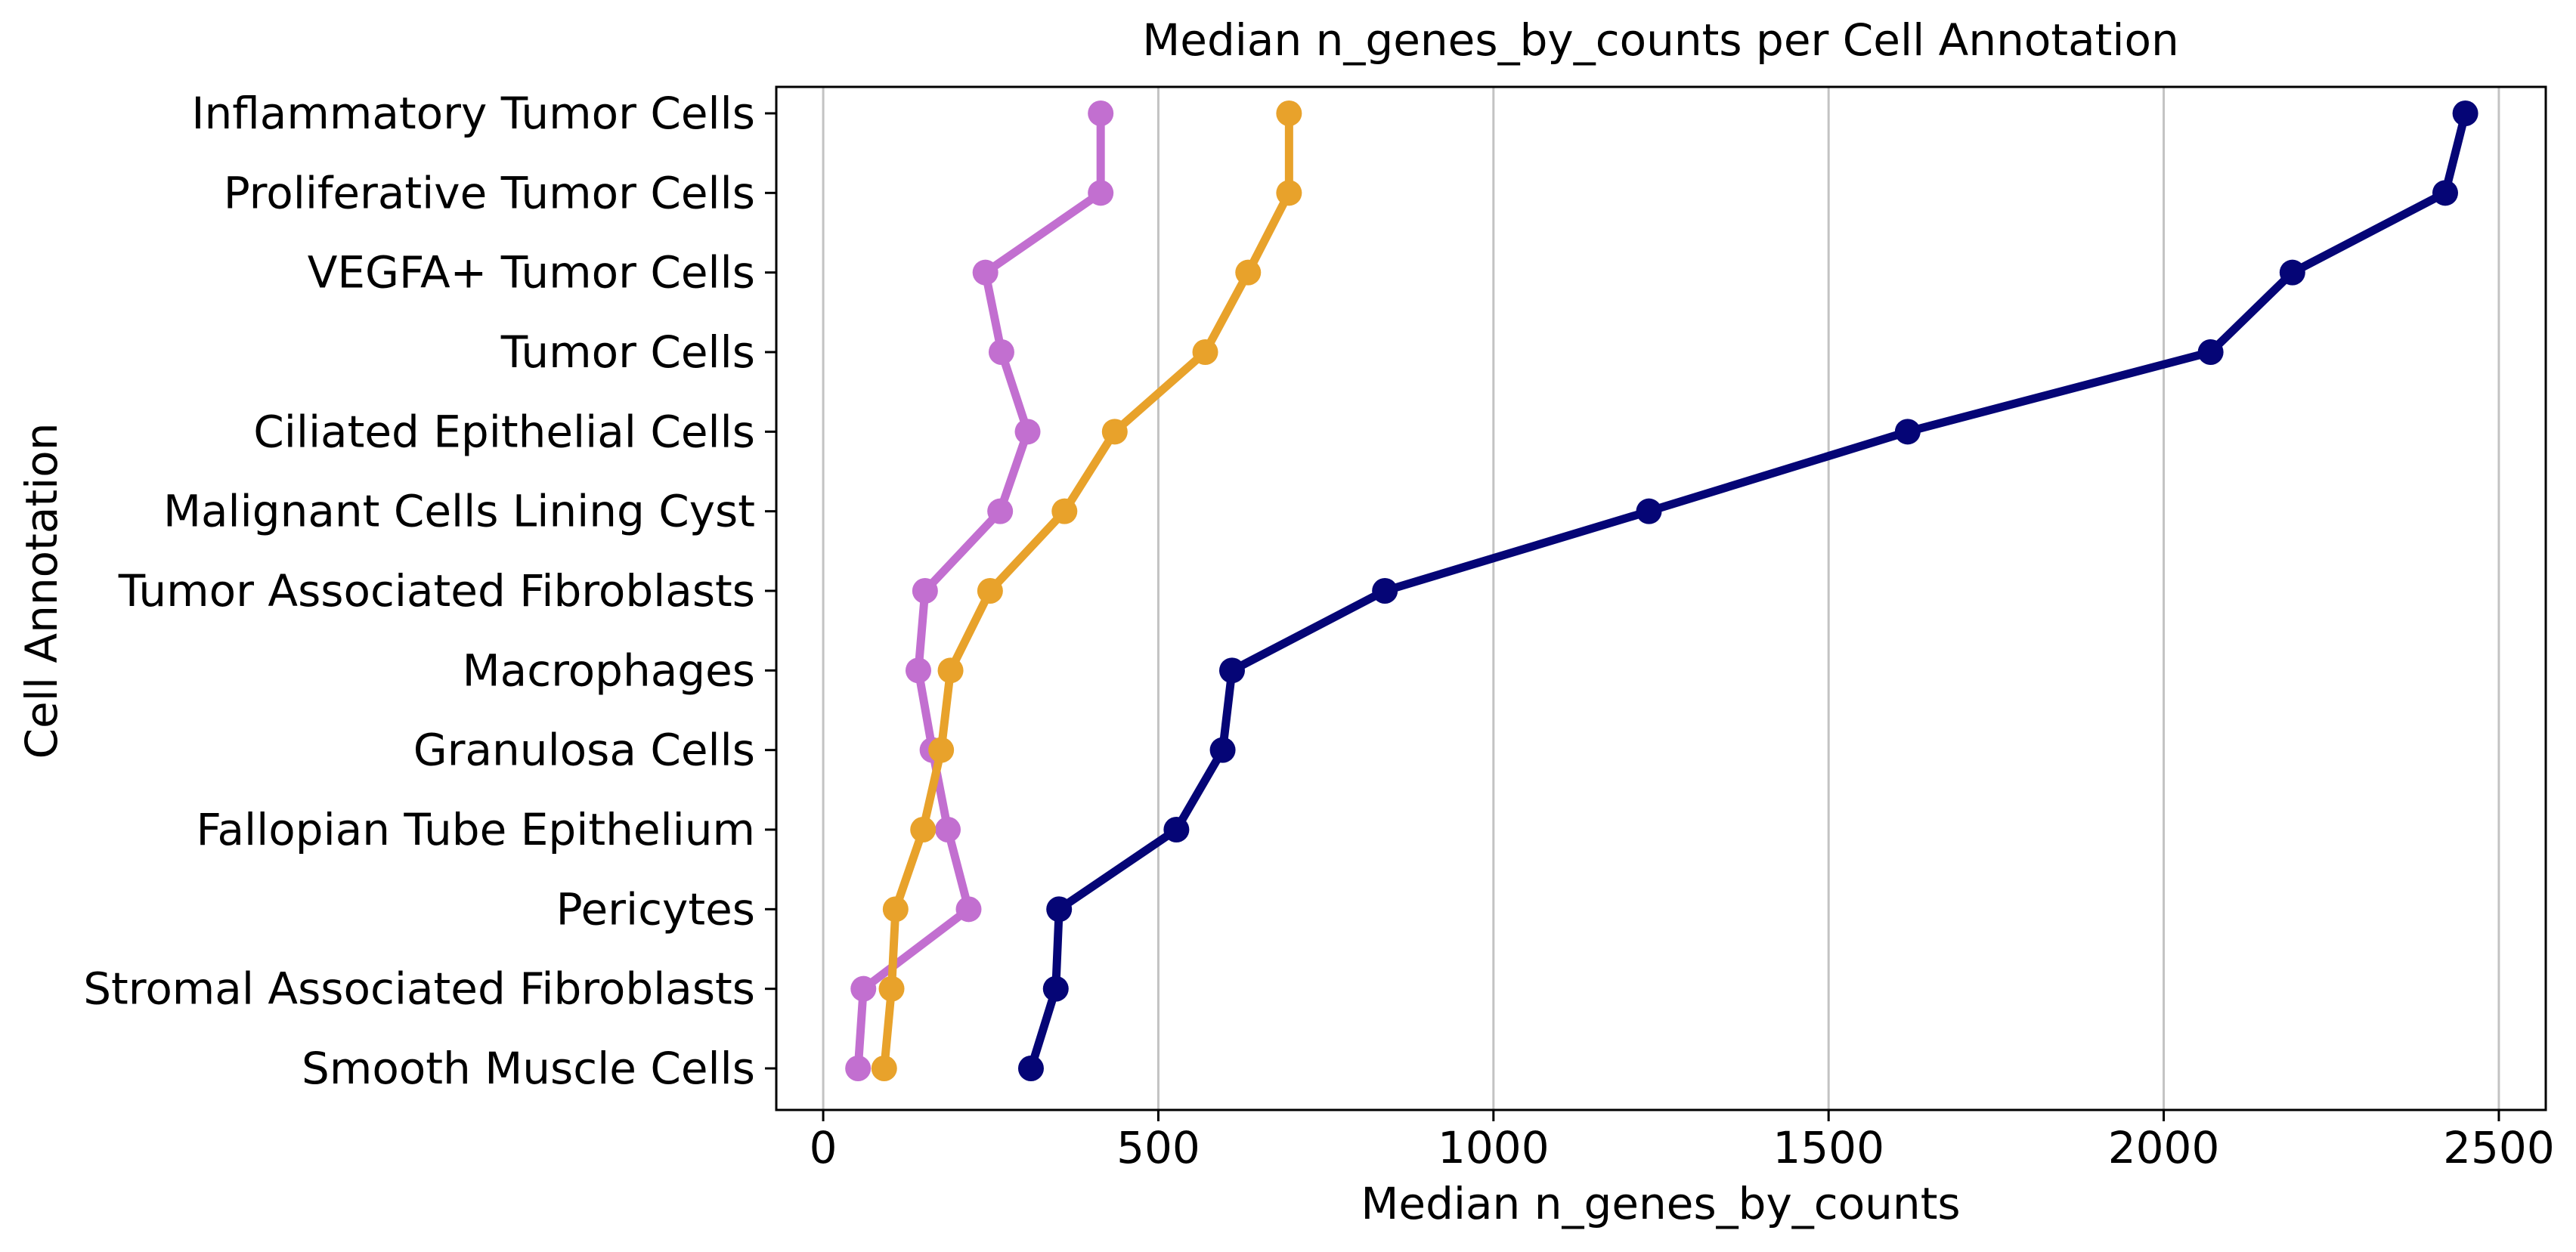  I want to click on y-tick-label: Fallopian Tube Epithelium, so click(475, 829).